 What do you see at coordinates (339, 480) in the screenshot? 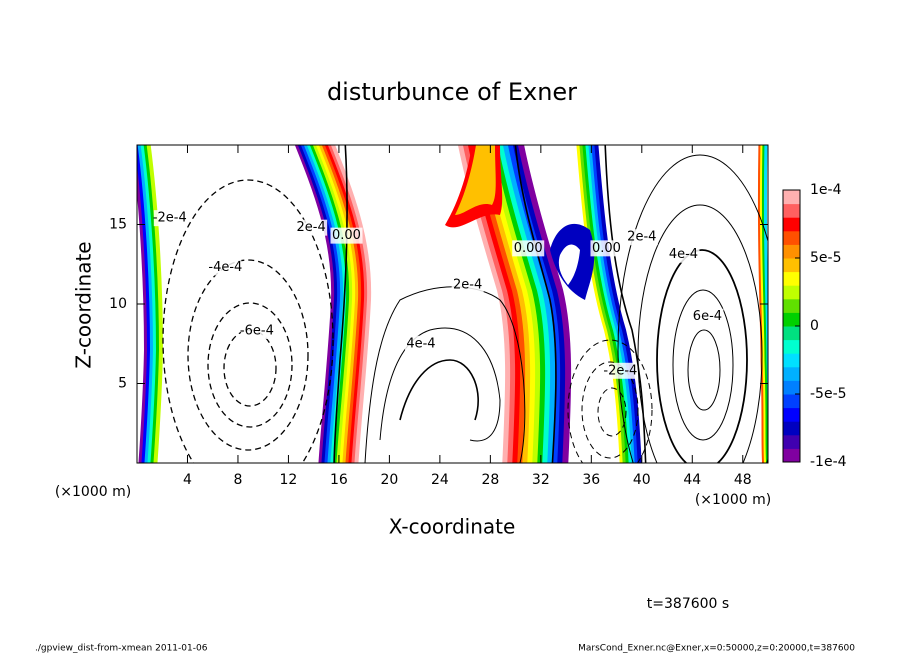
I see `x-tick-label: 16` at bounding box center [339, 480].